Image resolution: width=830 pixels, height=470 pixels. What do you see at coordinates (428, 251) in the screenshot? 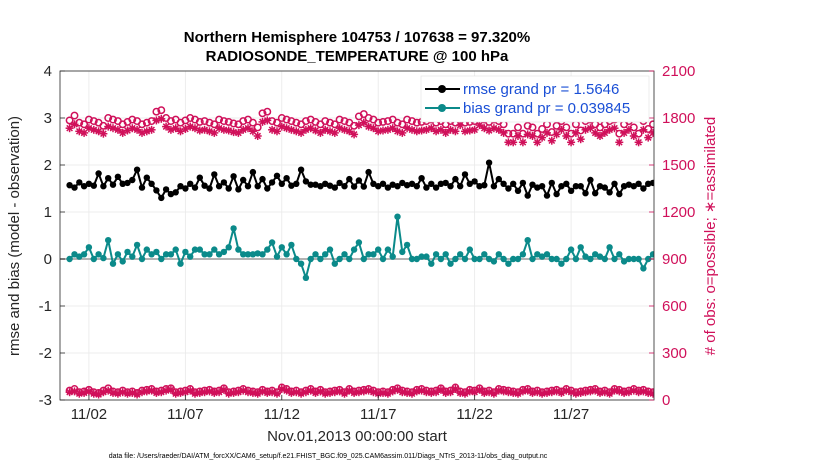
I see `bias-series` at bounding box center [428, 251].